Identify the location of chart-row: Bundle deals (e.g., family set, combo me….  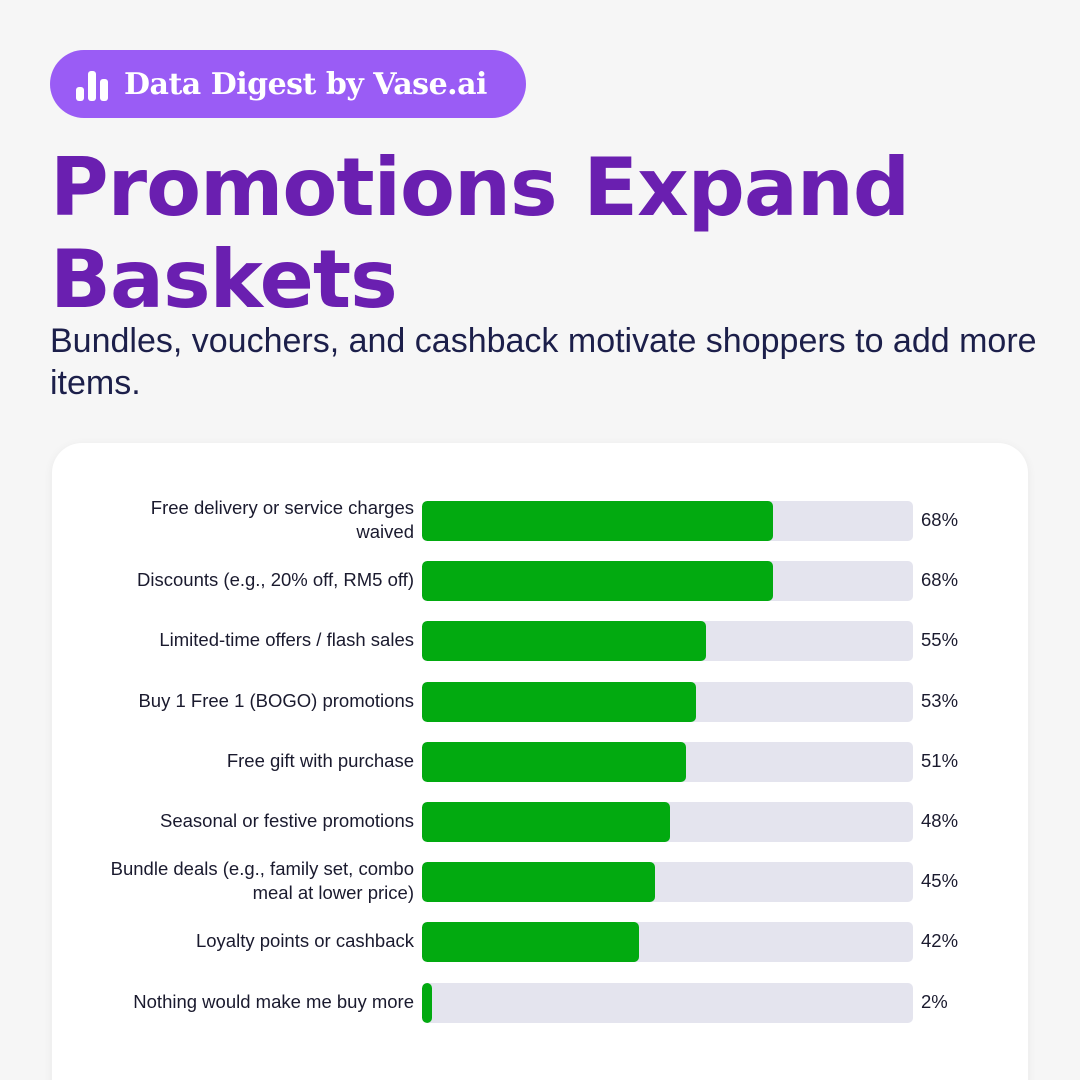
(540, 881).